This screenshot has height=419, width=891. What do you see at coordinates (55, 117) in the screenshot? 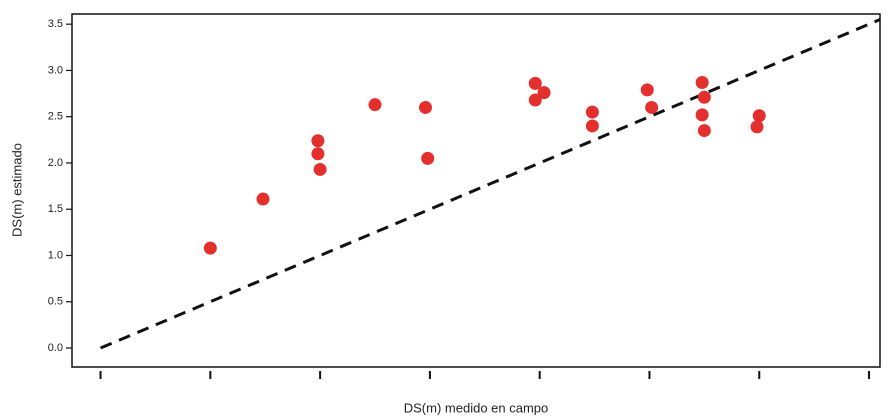
I see `y-tick-label: 2.5` at bounding box center [55, 117].